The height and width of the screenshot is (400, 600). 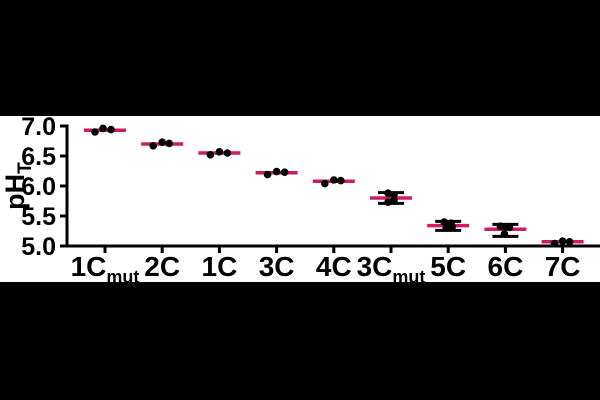 What do you see at coordinates (448, 266) in the screenshot?
I see `x-axis-category-label: 5C` at bounding box center [448, 266].